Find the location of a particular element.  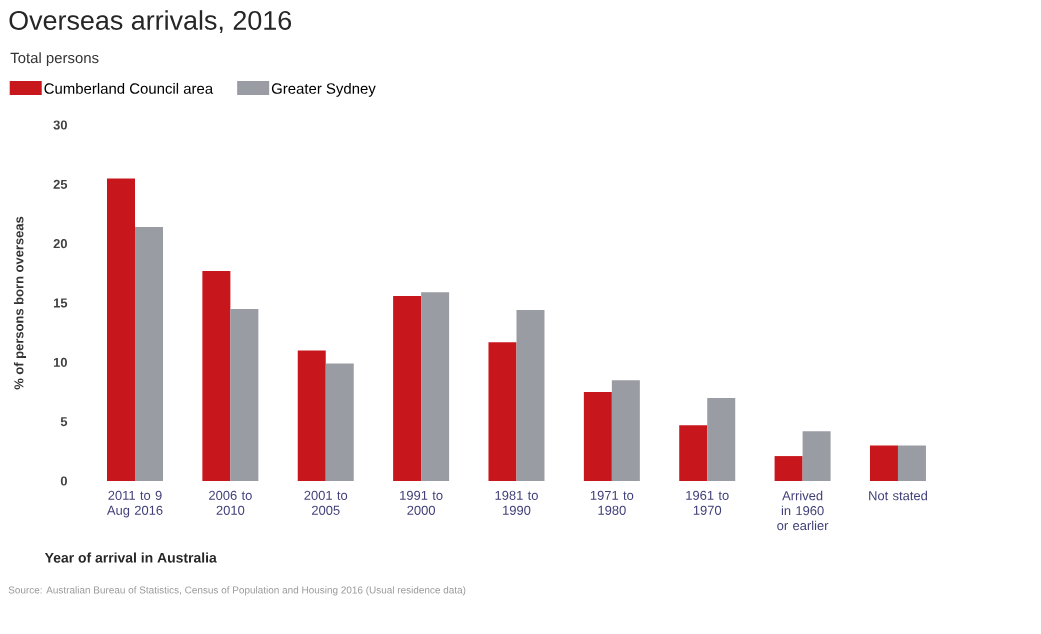

y-tick-label: 25 is located at coordinates (60, 184).